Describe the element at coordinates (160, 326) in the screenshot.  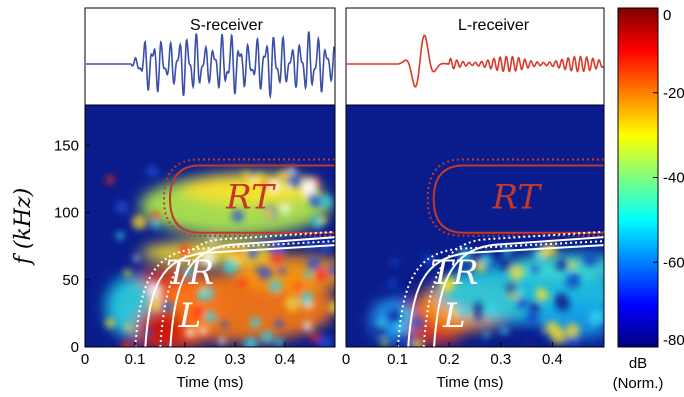
I see `spectrogram-energy-blob` at that location.